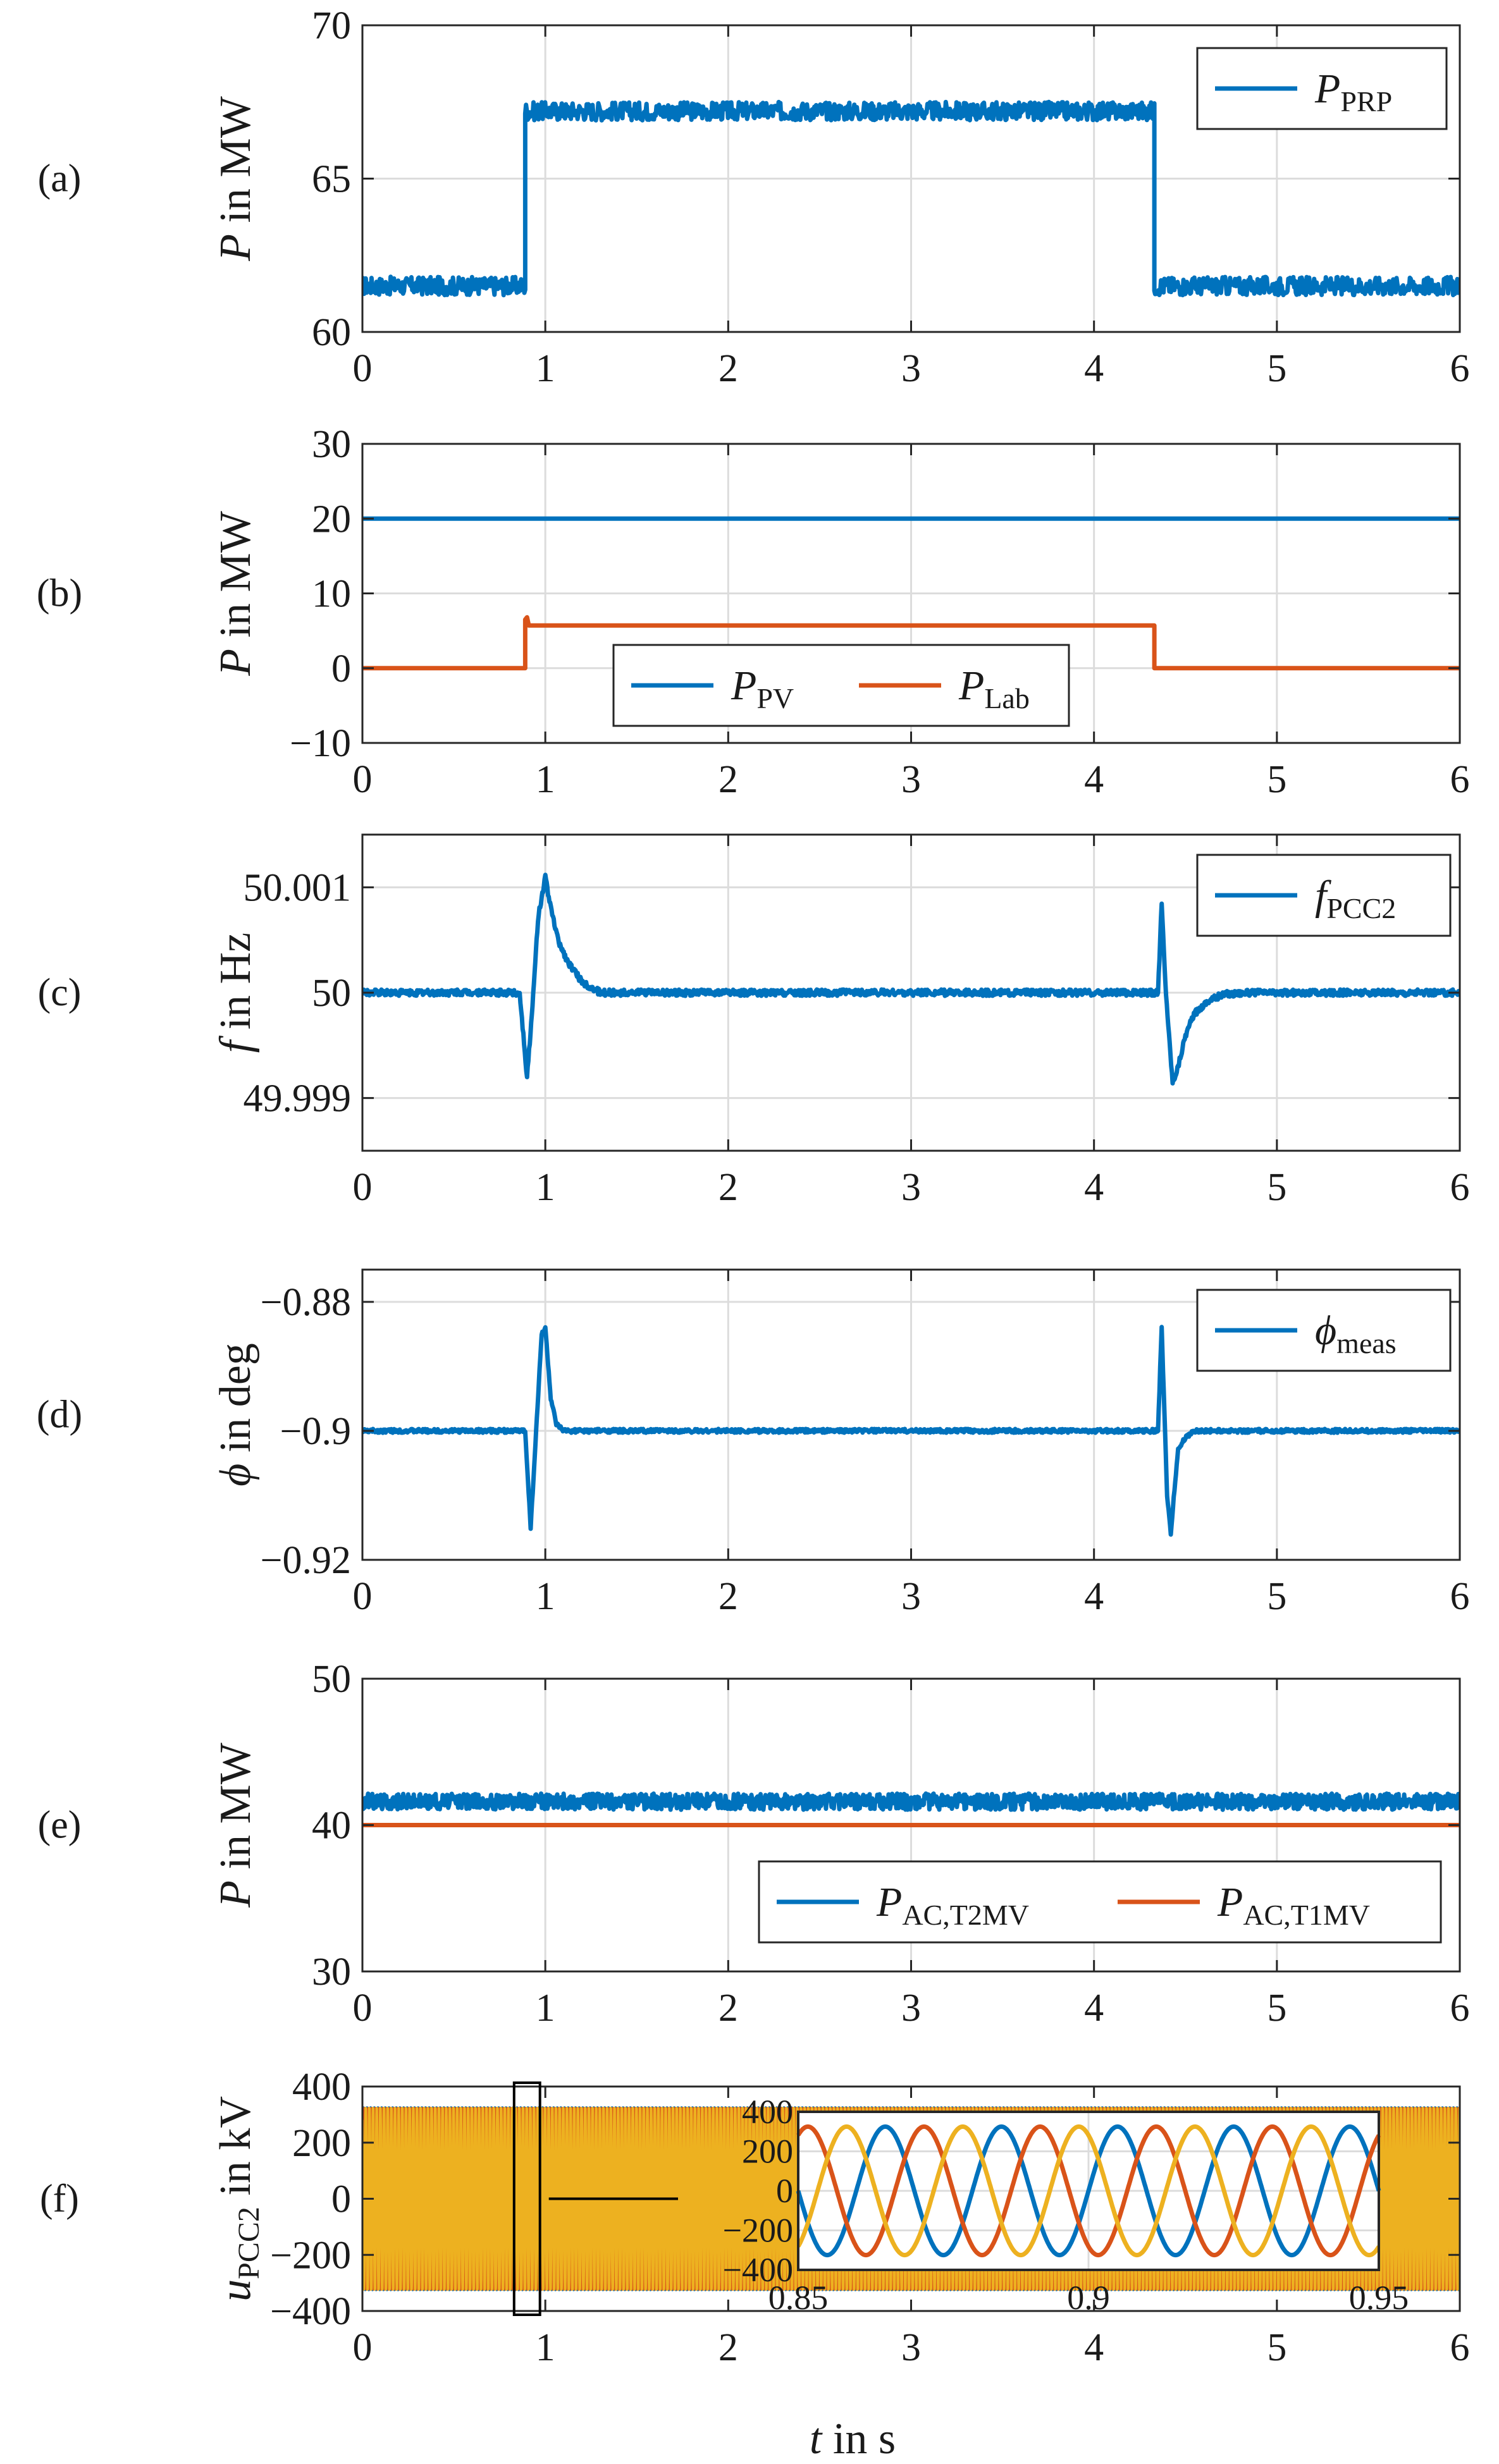 The image size is (1499, 2464). I want to click on panel-label: (d), so click(59, 1415).